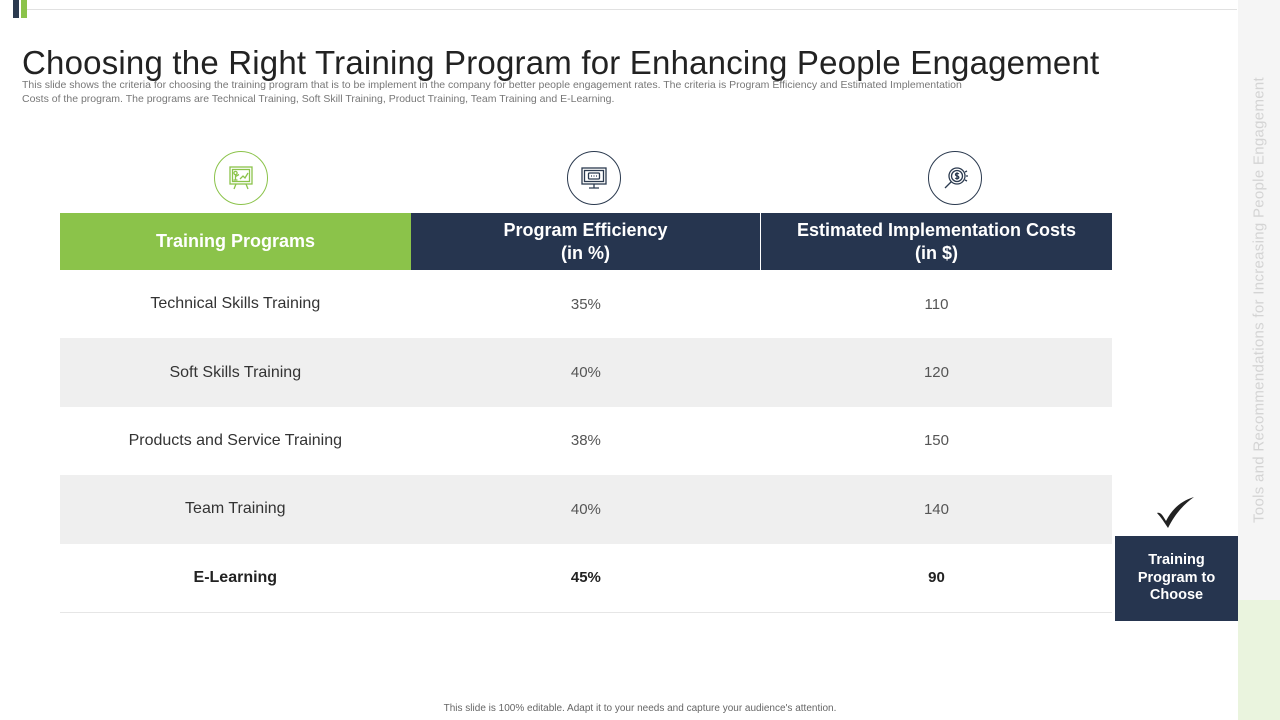  Describe the element at coordinates (936, 578) in the screenshot. I see `cell-cost: 90` at that location.